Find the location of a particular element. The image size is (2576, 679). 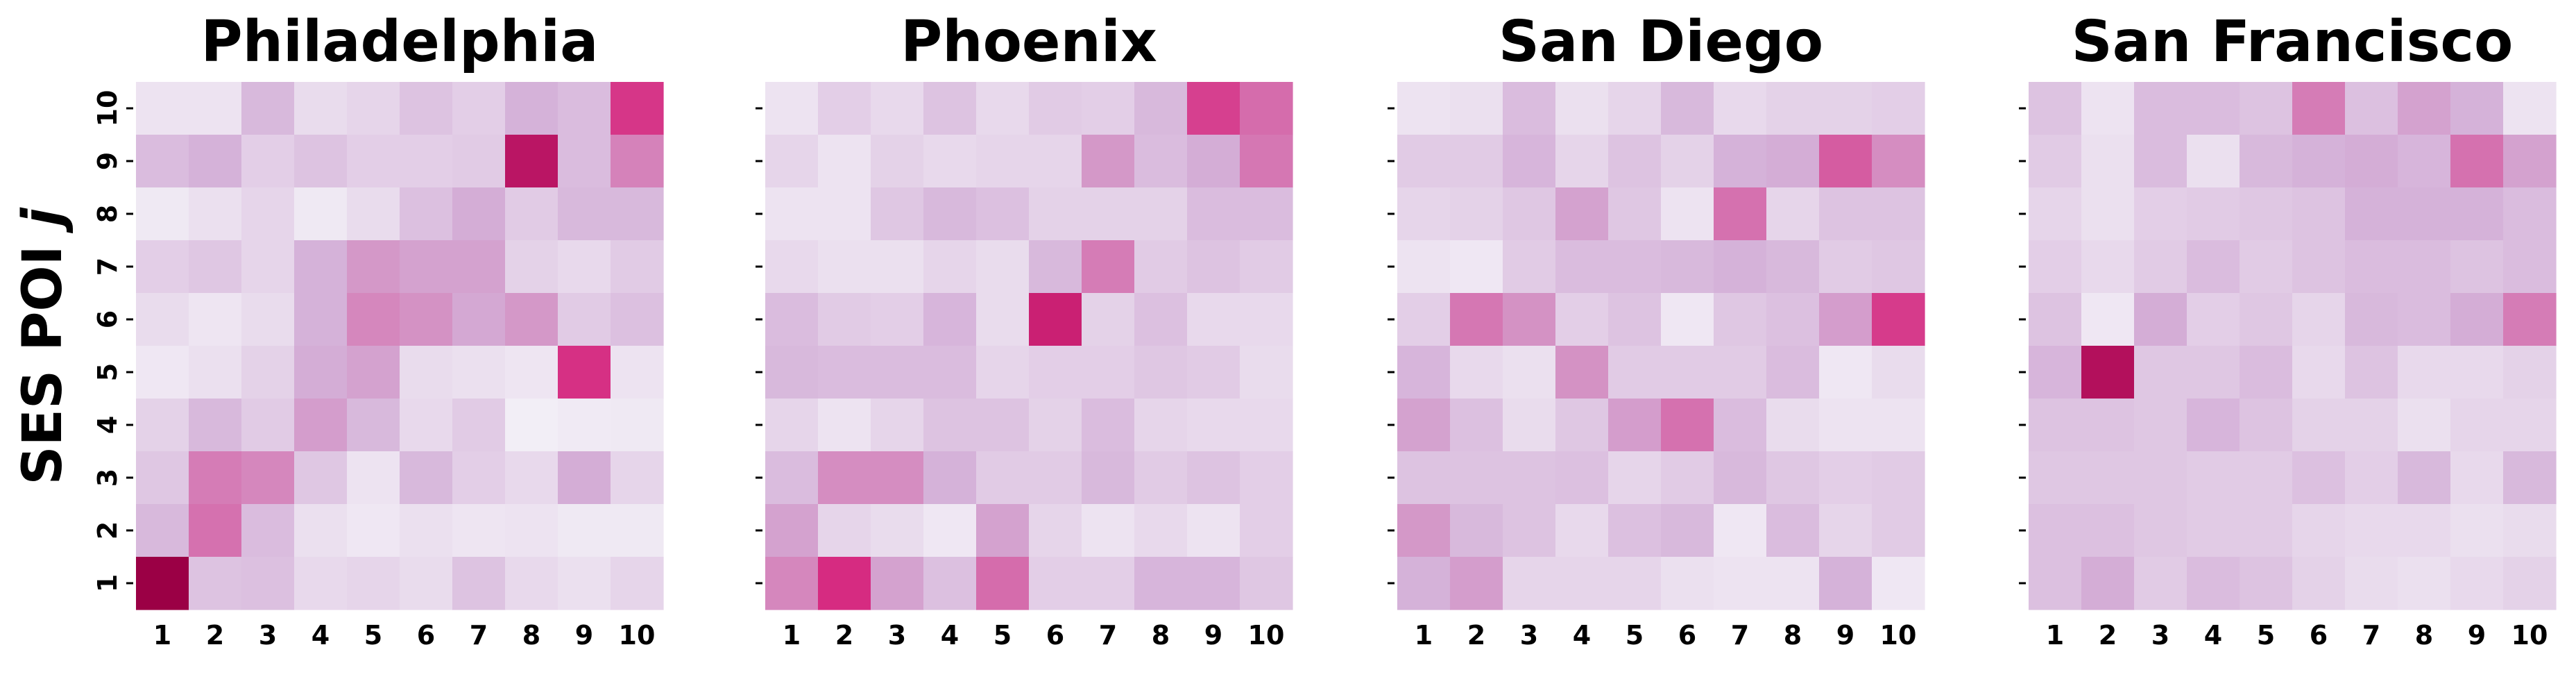

x-tick-label: 5 is located at coordinates (373, 635).